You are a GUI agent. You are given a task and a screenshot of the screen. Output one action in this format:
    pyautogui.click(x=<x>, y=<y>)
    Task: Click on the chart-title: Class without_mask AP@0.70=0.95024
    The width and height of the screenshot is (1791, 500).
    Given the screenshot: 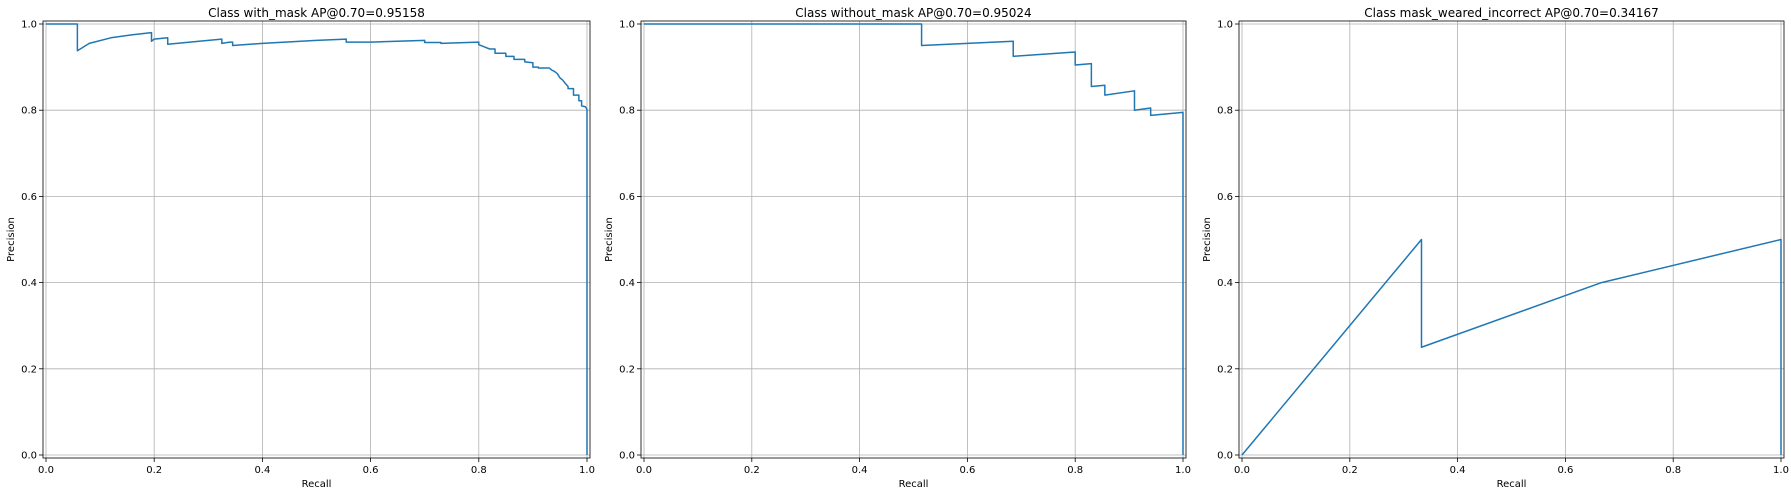 What is the action you would take?
    pyautogui.click(x=913, y=13)
    